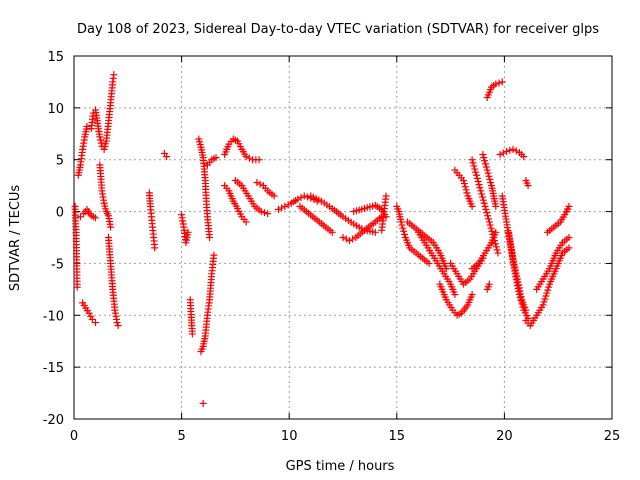 This screenshot has height=480, width=640. What do you see at coordinates (181, 436) in the screenshot?
I see `x-tick-label: 5` at bounding box center [181, 436].